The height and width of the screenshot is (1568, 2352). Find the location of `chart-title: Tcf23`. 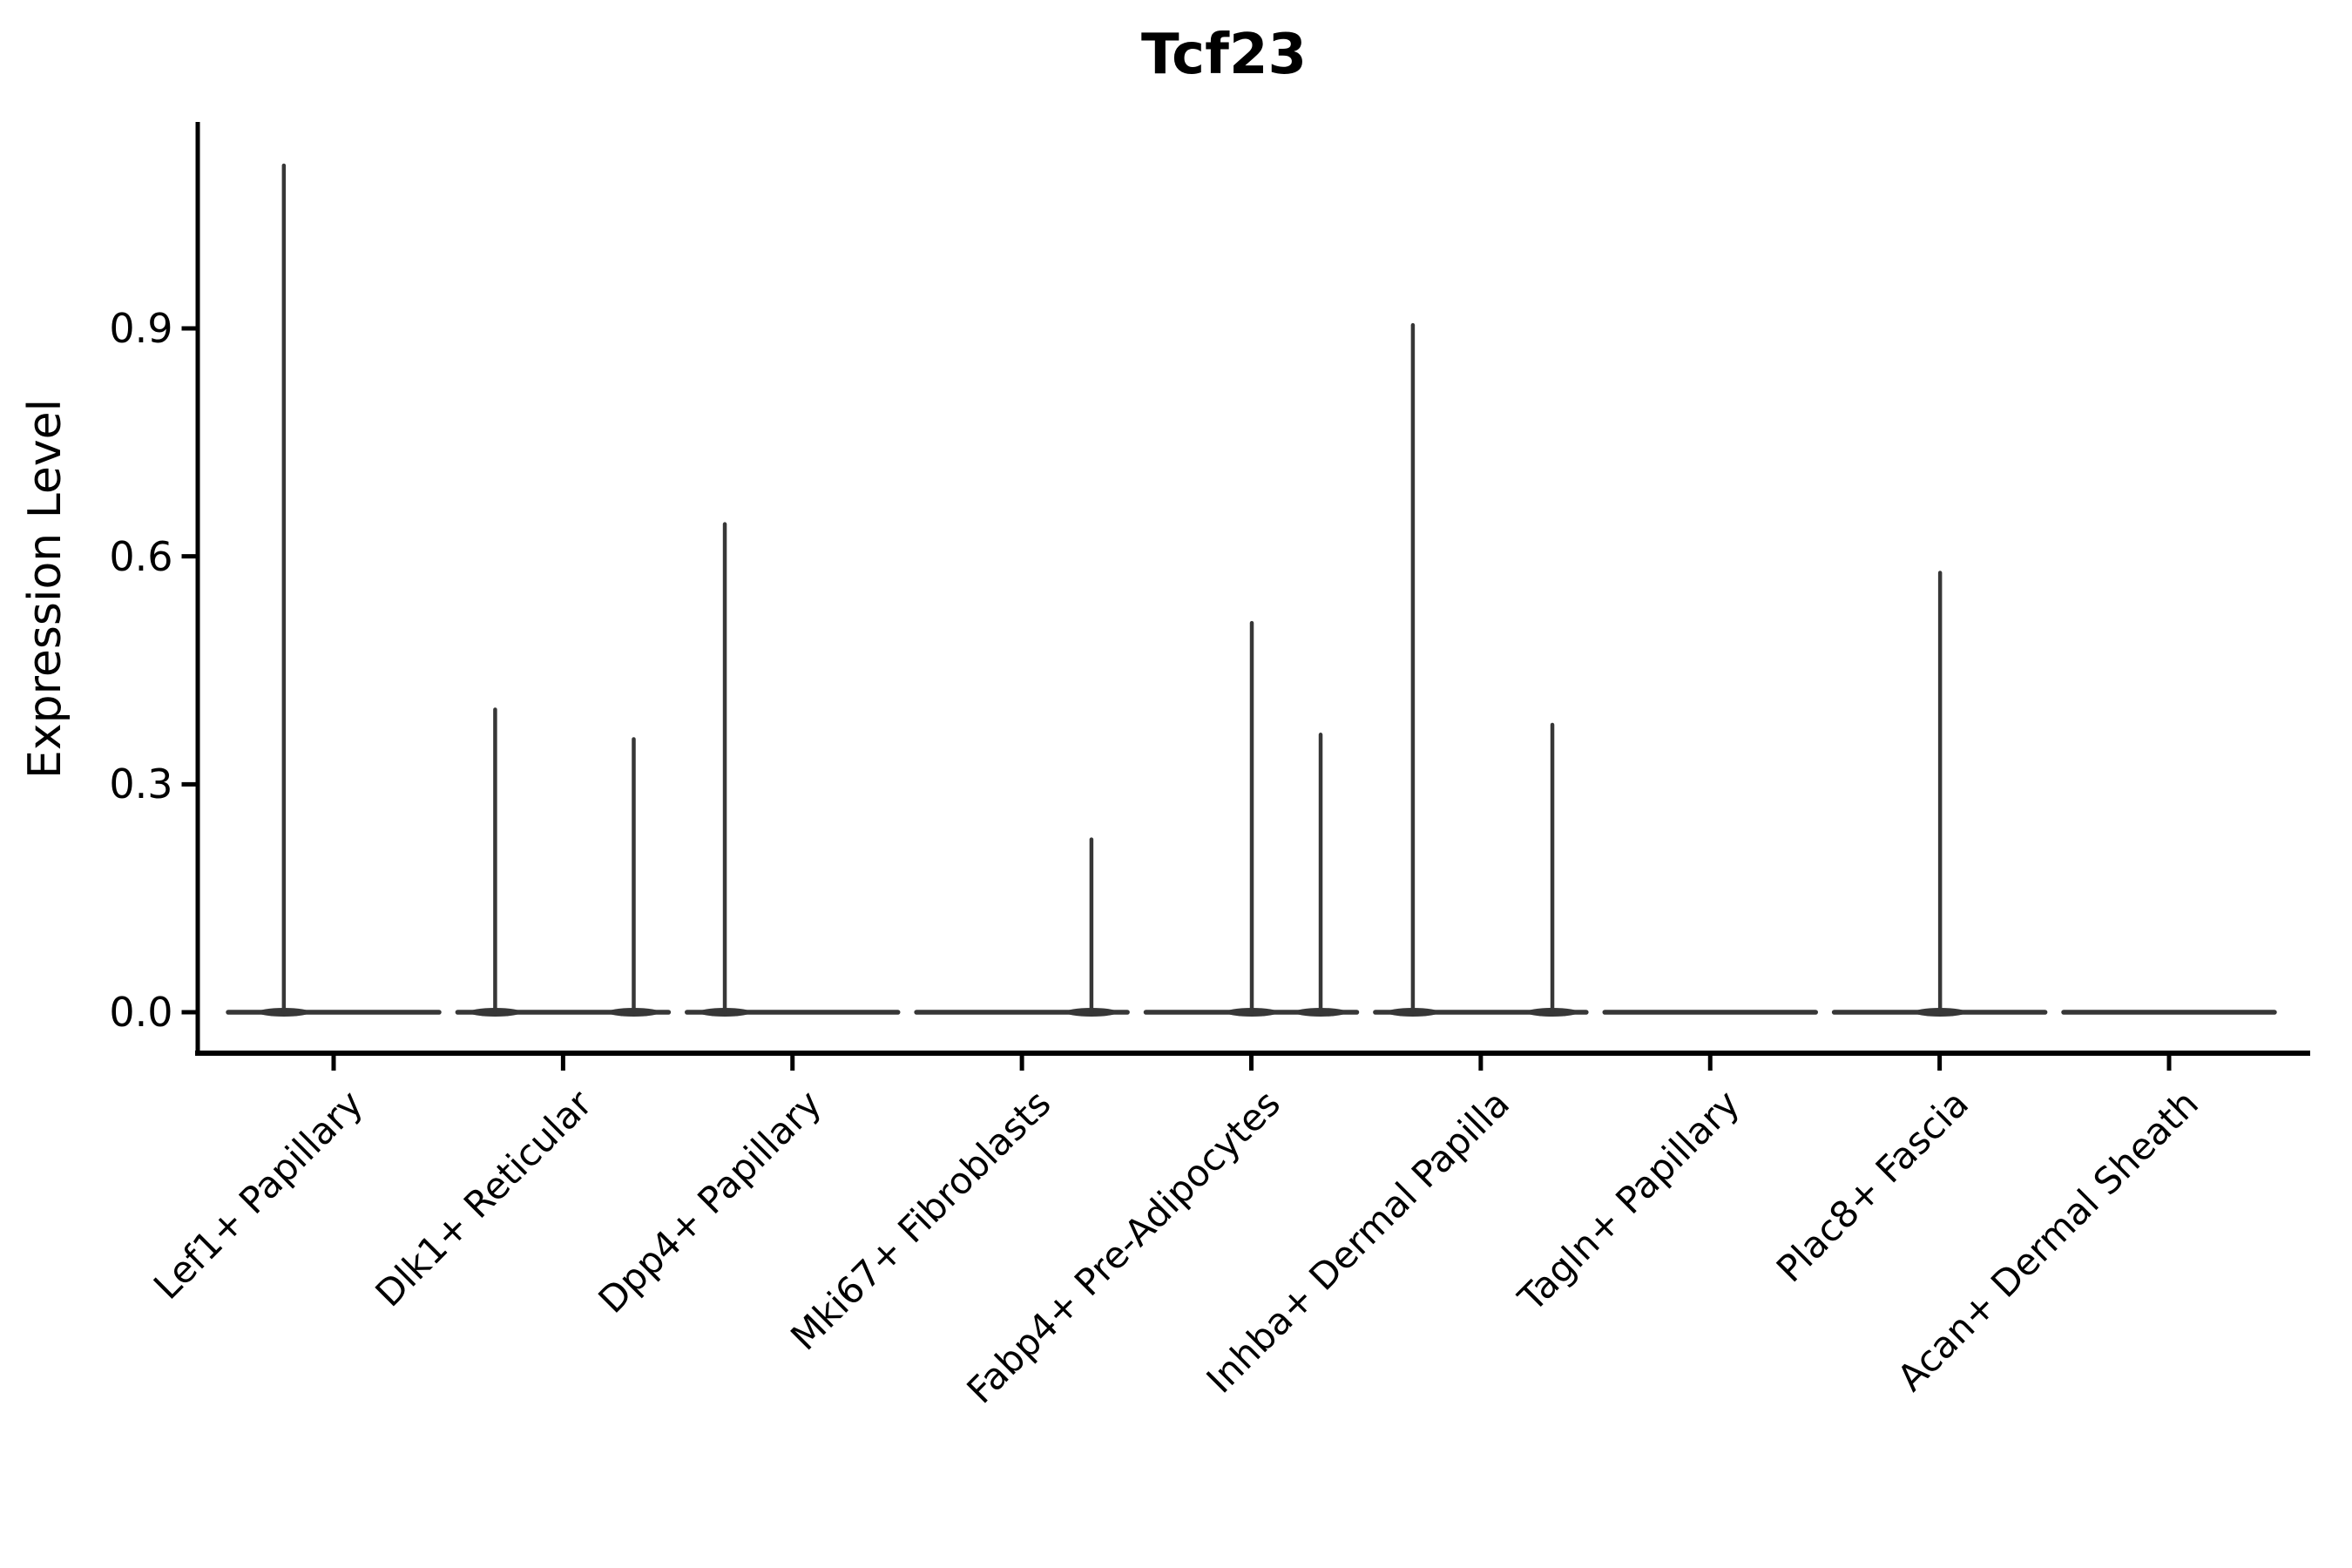

chart-title: Tcf23 is located at coordinates (1224, 55).